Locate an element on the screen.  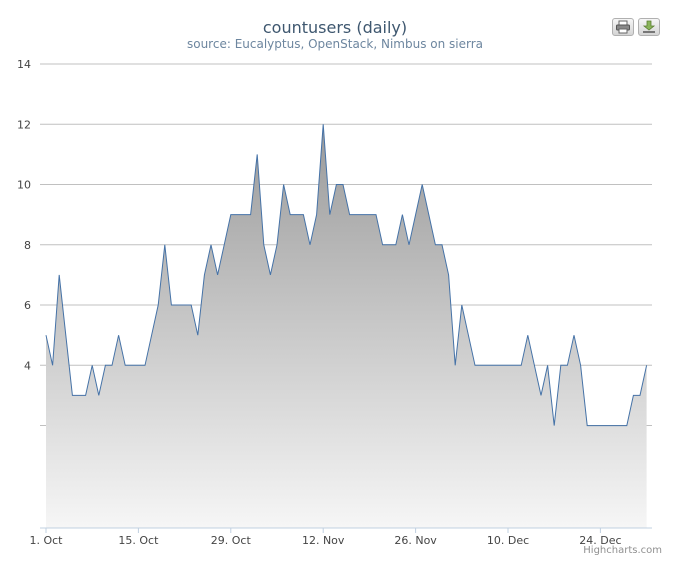
x-tick-label: 12. Nov is located at coordinates (323, 540).